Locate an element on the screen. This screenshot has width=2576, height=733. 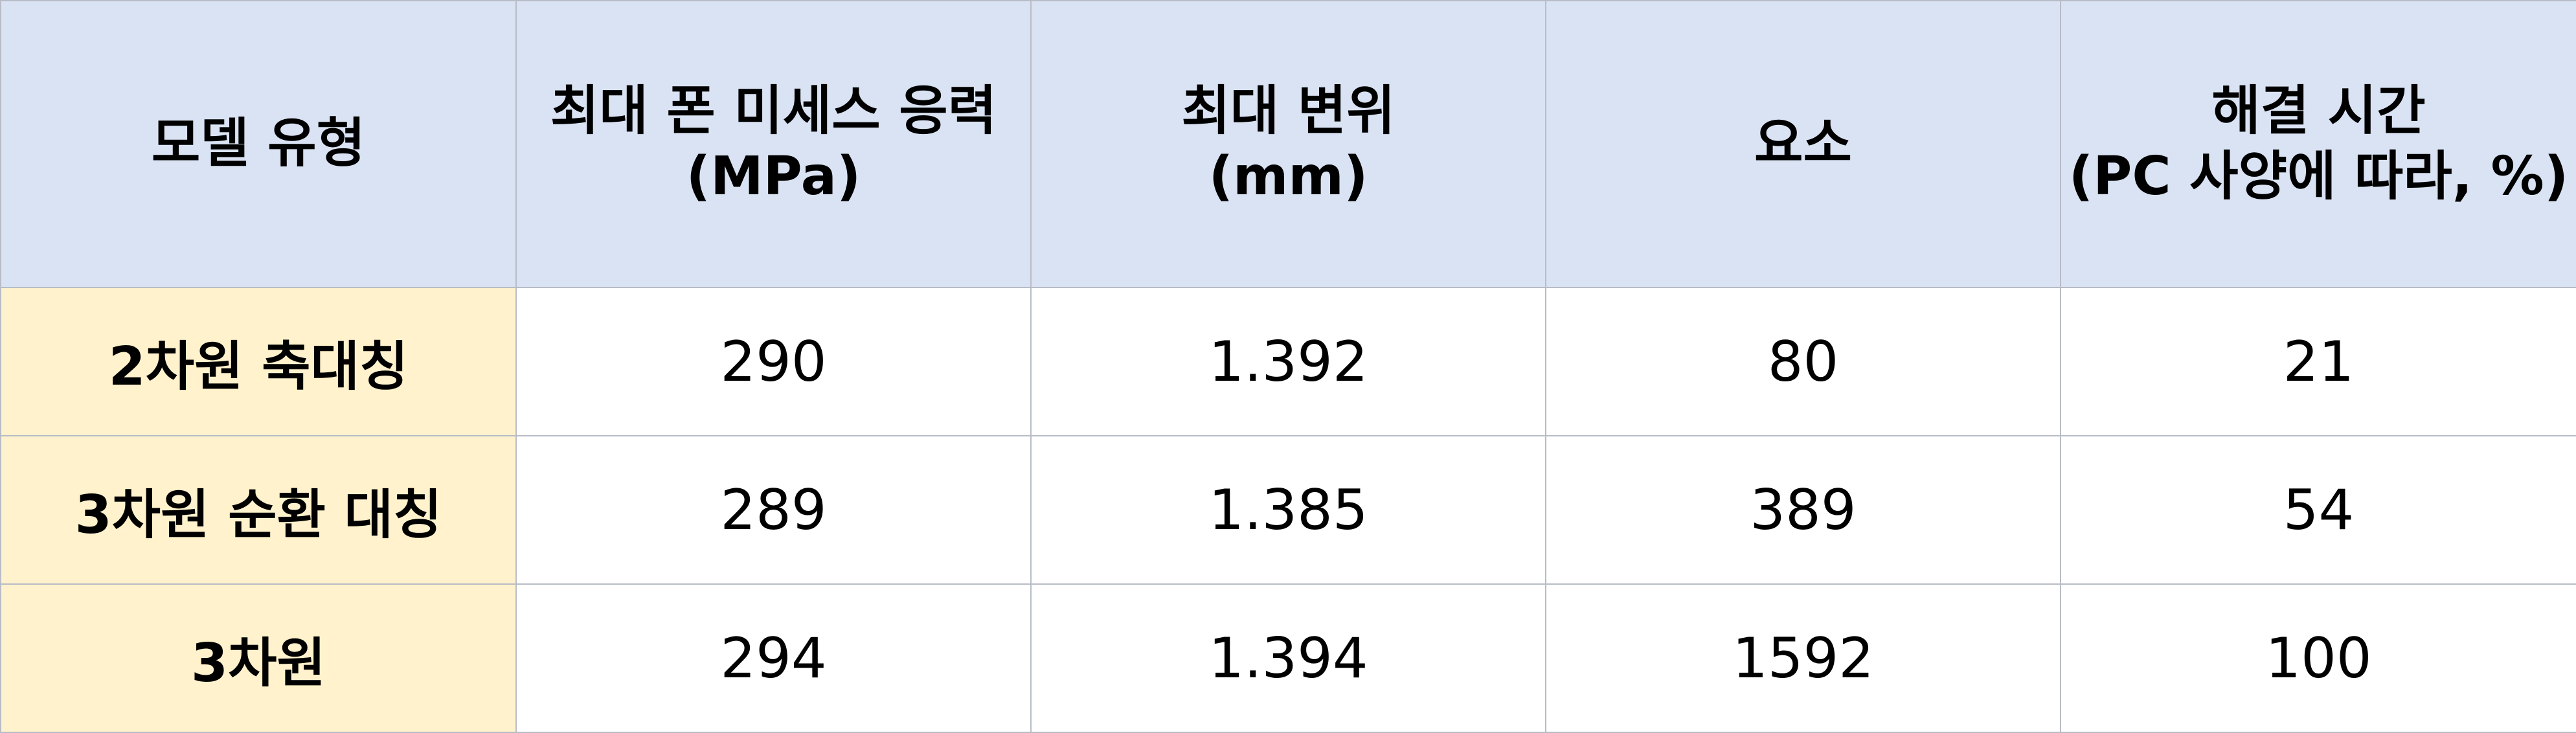
row-model-name: 3차원 순환 대칭 is located at coordinates (258, 510).